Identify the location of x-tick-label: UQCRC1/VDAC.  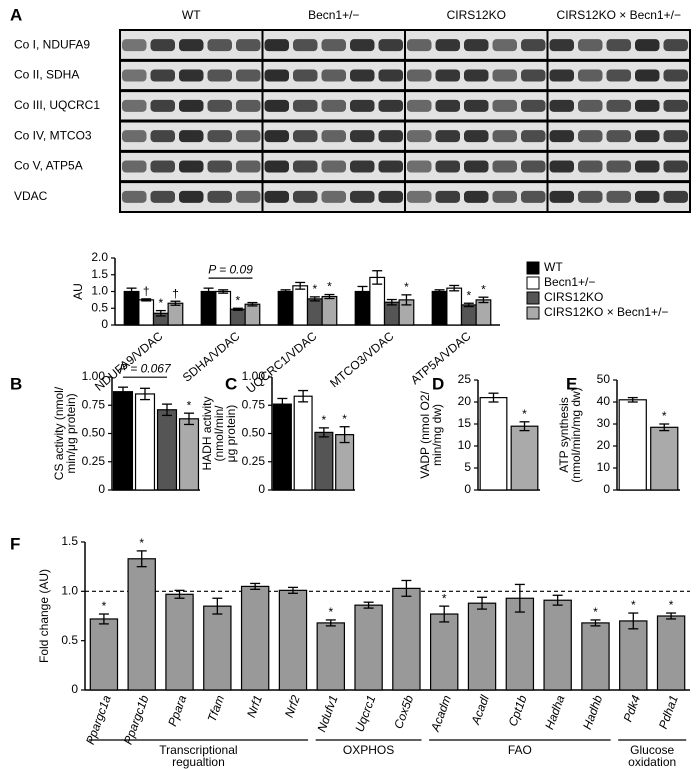
(282, 362).